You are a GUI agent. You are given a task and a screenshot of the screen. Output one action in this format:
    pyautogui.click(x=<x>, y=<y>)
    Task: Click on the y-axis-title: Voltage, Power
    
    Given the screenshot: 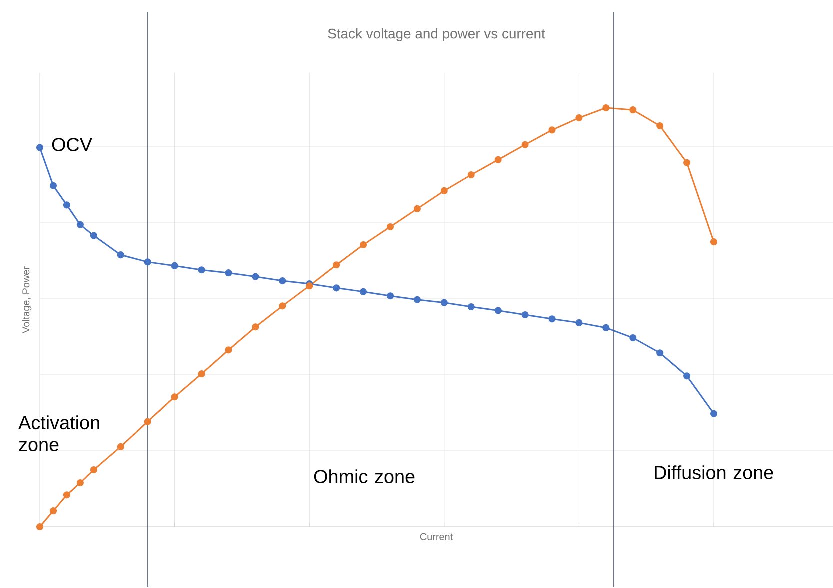 What is the action you would take?
    pyautogui.click(x=27, y=300)
    